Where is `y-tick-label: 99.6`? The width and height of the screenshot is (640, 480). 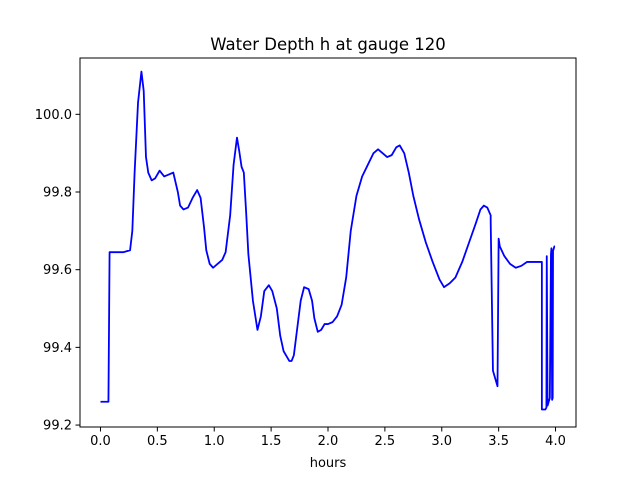
y-tick-label: 99.6 is located at coordinates (57, 270).